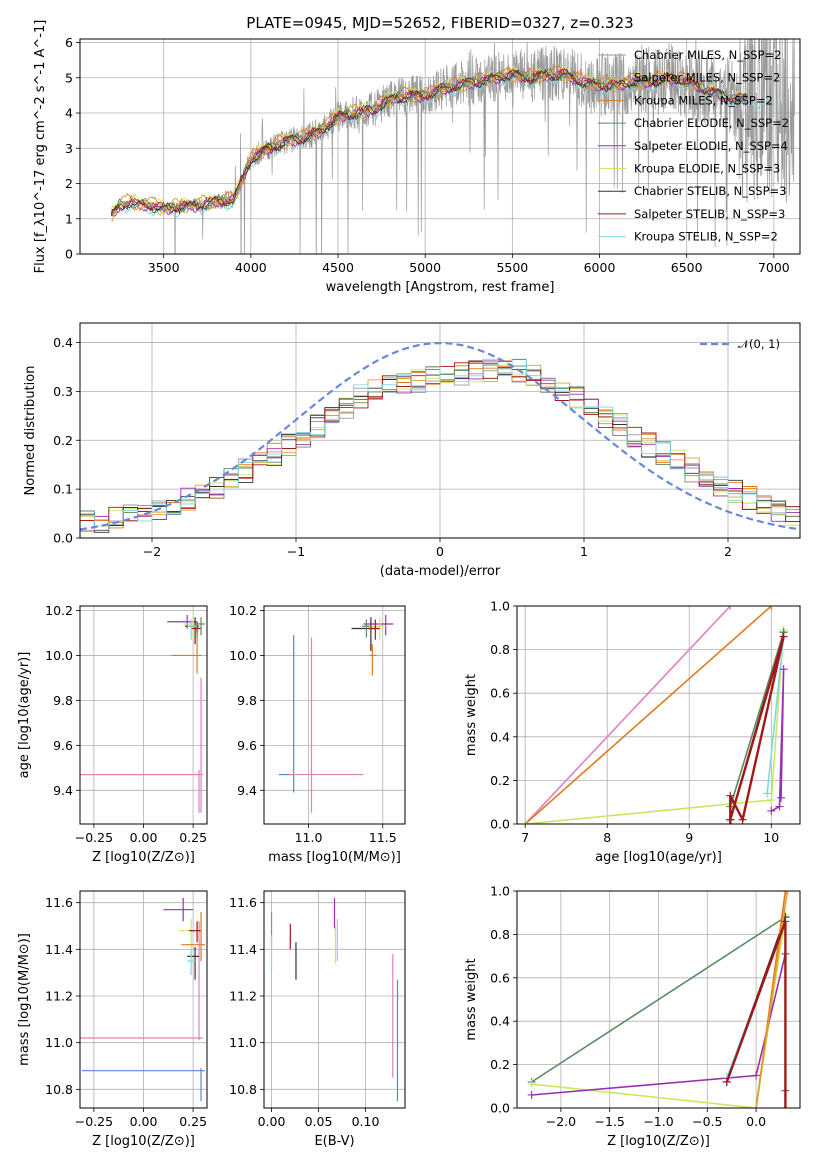 Image resolution: width=819 pixels, height=1170 pixels. What do you see at coordinates (319, 1121) in the screenshot?
I see `x-tick-label: 0.05` at bounding box center [319, 1121].